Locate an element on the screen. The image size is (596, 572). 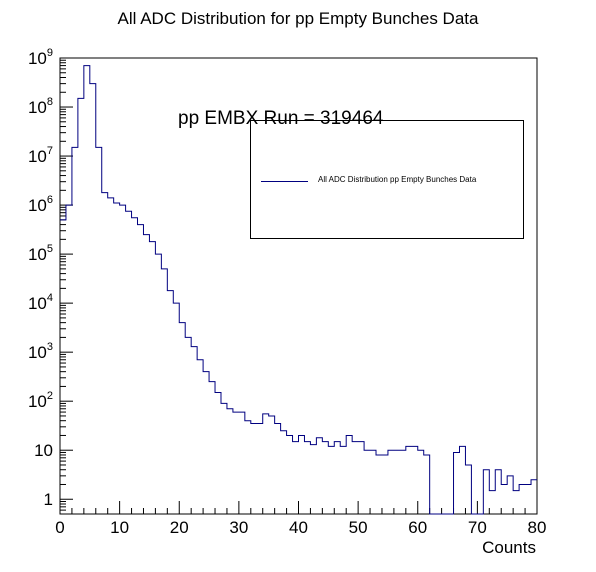
y-tick-label: 10 is located at coordinates (43, 450).